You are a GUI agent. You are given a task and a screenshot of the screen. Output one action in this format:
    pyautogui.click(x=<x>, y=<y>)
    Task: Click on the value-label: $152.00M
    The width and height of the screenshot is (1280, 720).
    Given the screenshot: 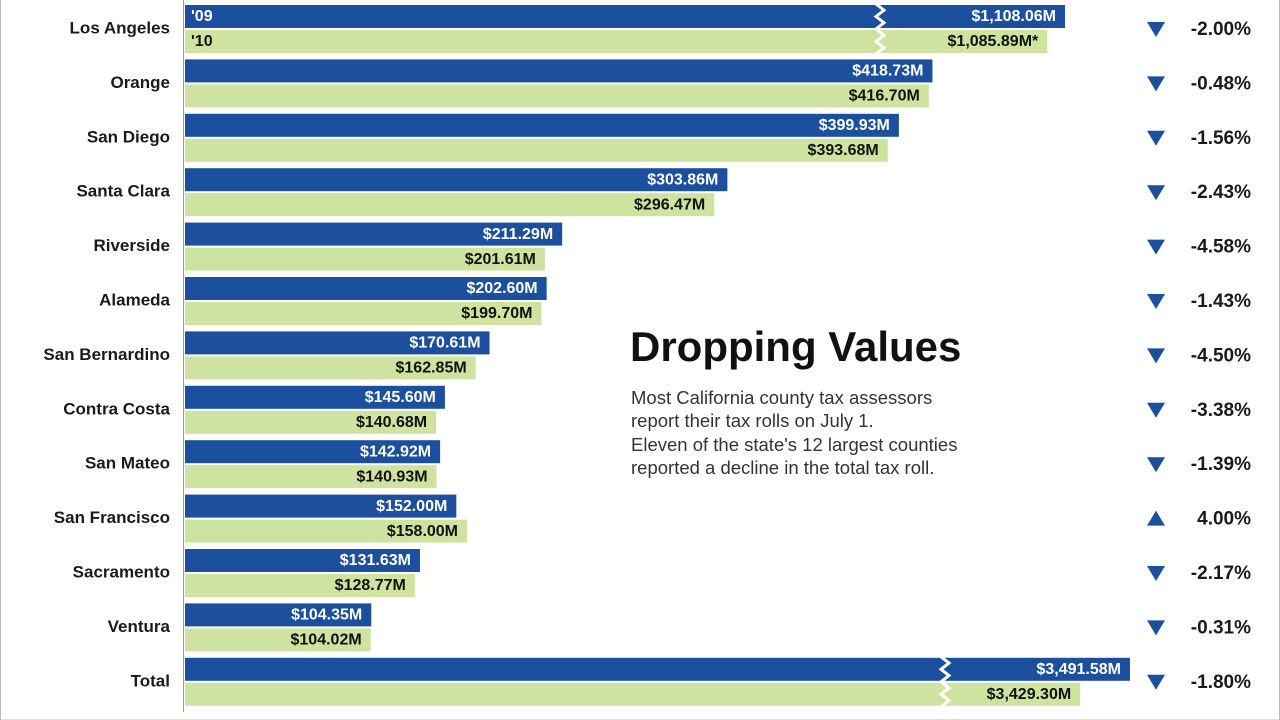 What is the action you would take?
    pyautogui.click(x=411, y=506)
    